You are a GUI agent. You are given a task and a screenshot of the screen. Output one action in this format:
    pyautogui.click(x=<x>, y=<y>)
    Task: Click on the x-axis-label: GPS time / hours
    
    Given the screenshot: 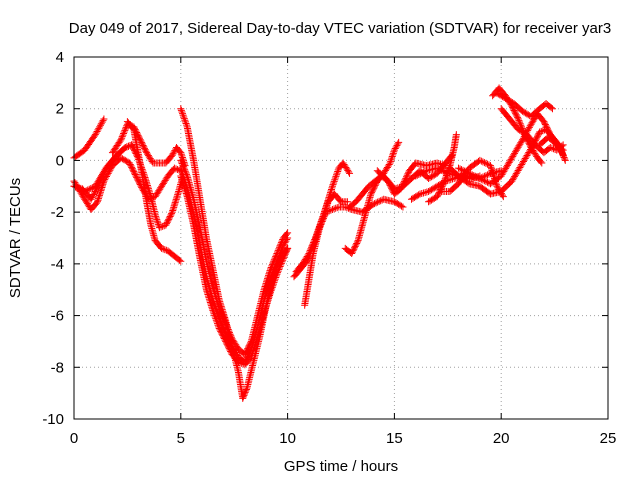 What is the action you would take?
    pyautogui.click(x=341, y=466)
    